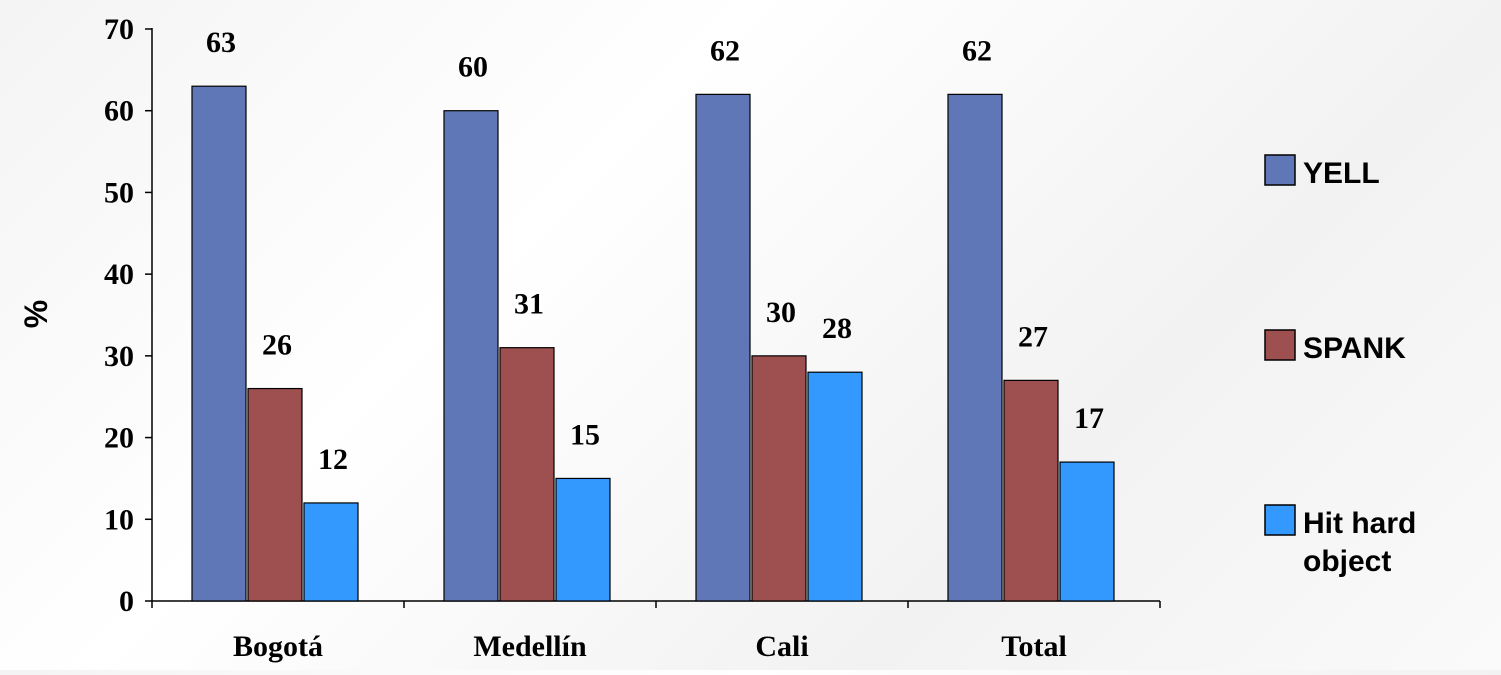 Image resolution: width=1501 pixels, height=675 pixels. What do you see at coordinates (119, 438) in the screenshot?
I see `y-tick-label: 20` at bounding box center [119, 438].